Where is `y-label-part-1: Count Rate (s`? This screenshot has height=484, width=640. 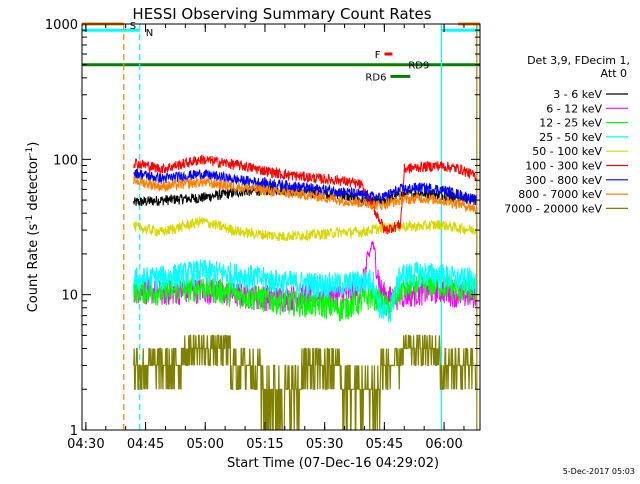
y-label-part-1: Count Rate (s is located at coordinates (33, 268).